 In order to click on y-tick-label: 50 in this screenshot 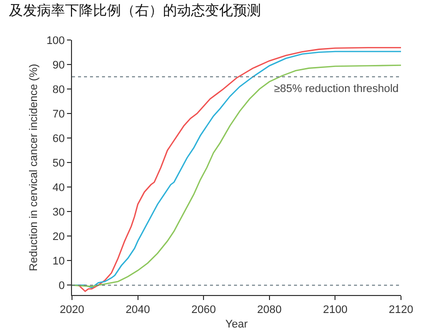, I will do `click(58, 163)`.